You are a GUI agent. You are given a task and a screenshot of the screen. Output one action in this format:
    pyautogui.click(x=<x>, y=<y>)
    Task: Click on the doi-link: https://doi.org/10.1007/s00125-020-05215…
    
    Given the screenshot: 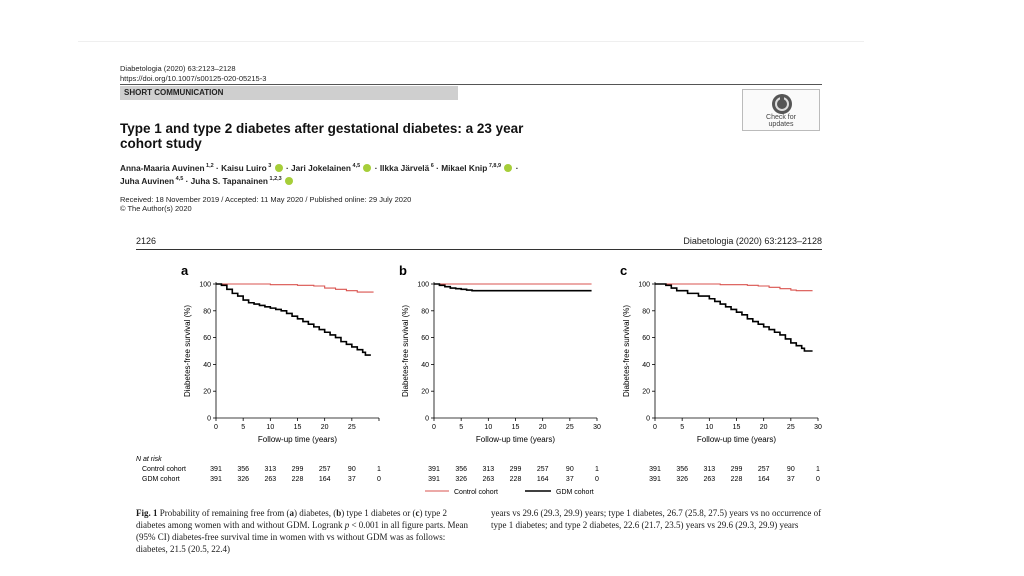 What is the action you would take?
    pyautogui.click(x=193, y=78)
    